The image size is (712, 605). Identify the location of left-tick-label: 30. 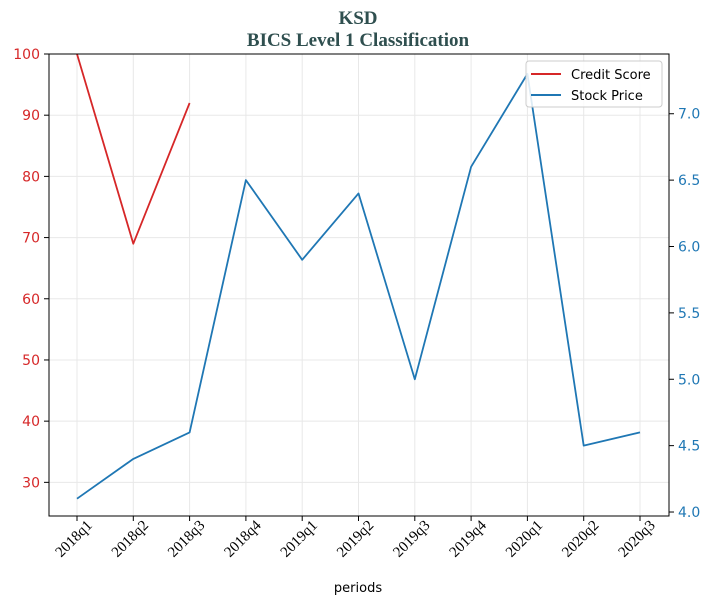
(31, 483).